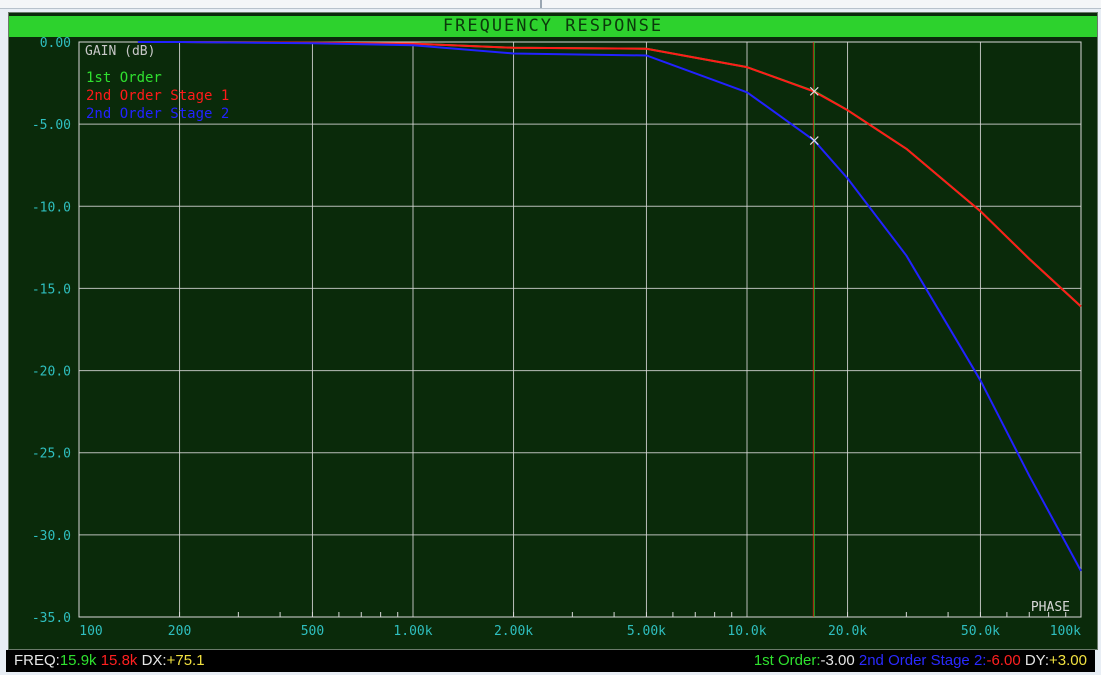  I want to click on graph-title: FREQUENCY RESPONSE, so click(553, 26).